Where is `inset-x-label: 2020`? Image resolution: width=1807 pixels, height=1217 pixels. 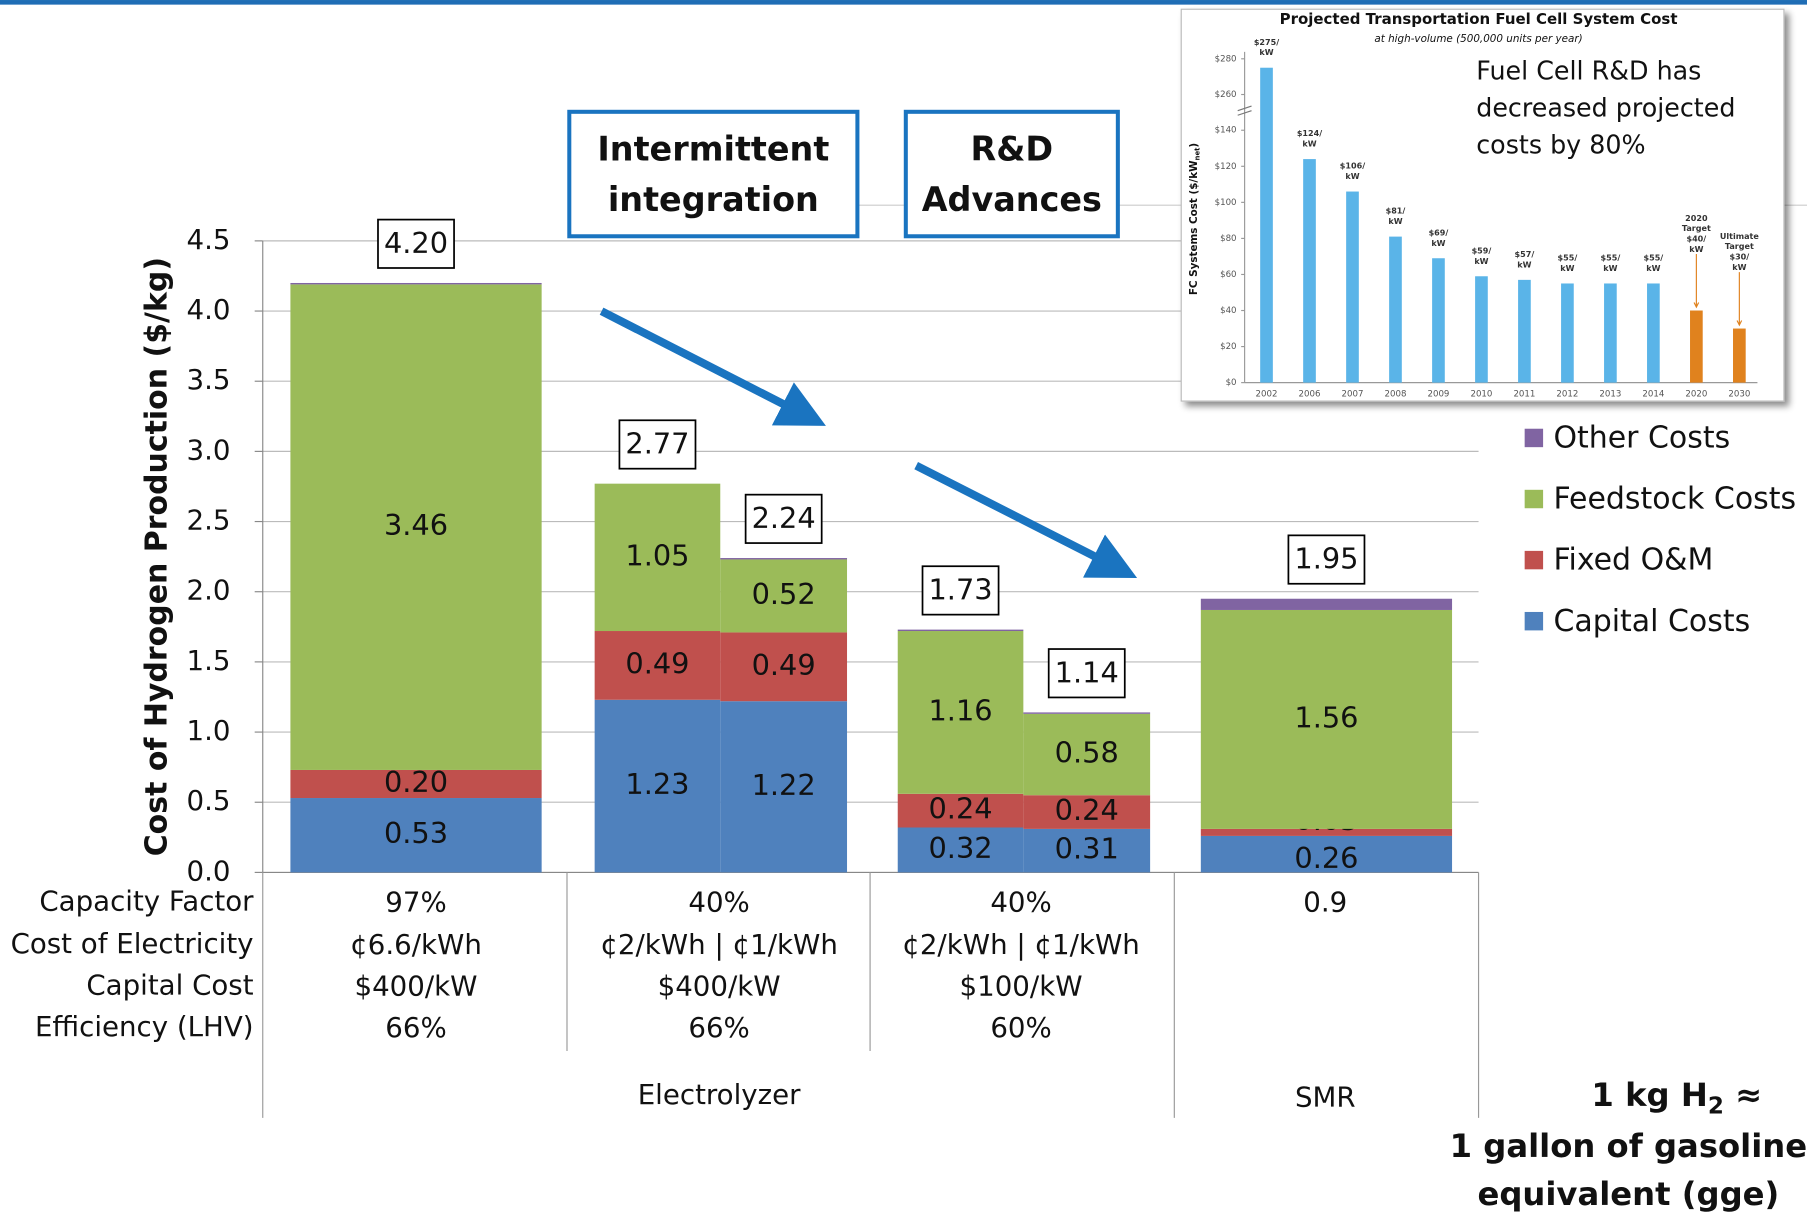 inset-x-label: 2020 is located at coordinates (1696, 395).